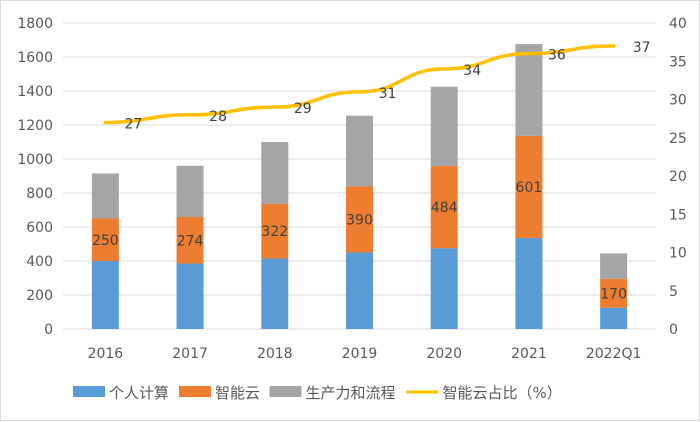  Describe the element at coordinates (39, 228) in the screenshot. I see `left-axis-tick-label: 600` at that location.